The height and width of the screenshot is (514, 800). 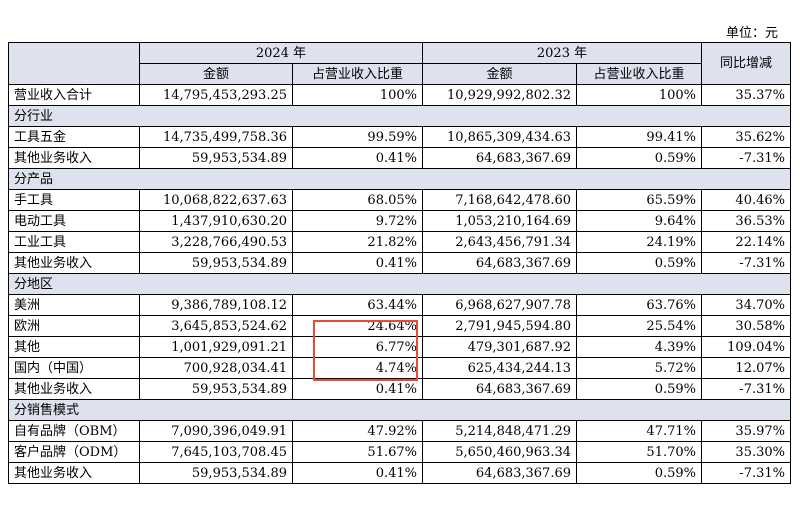 What do you see at coordinates (639, 347) in the screenshot?
I see `ratio-2023-cell: 4.39%` at bounding box center [639, 347].